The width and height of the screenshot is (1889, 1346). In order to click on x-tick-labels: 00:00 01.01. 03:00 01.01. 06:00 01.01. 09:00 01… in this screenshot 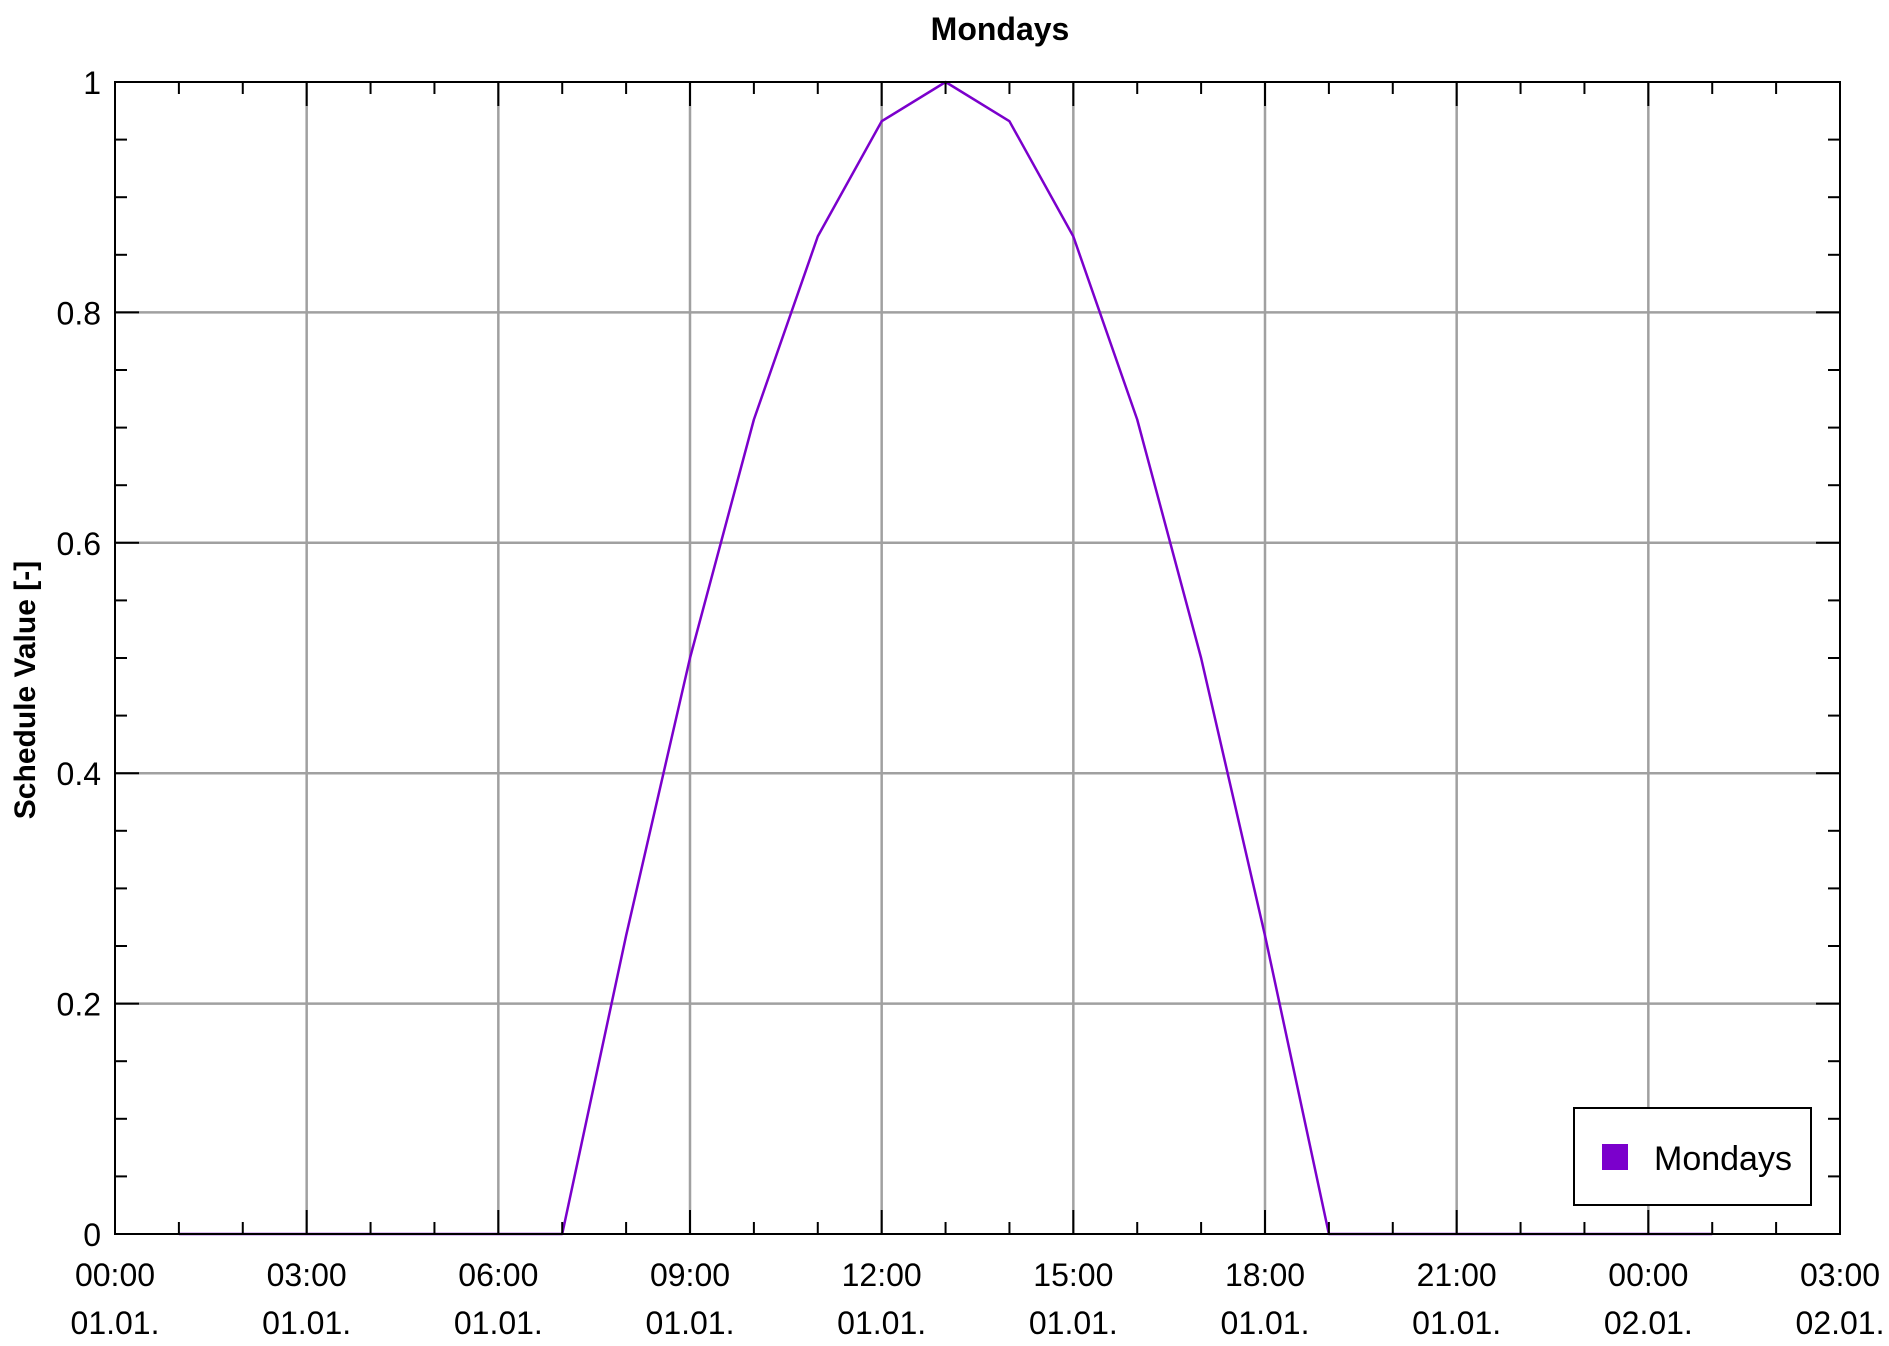, I will do `click(978, 1299)`.